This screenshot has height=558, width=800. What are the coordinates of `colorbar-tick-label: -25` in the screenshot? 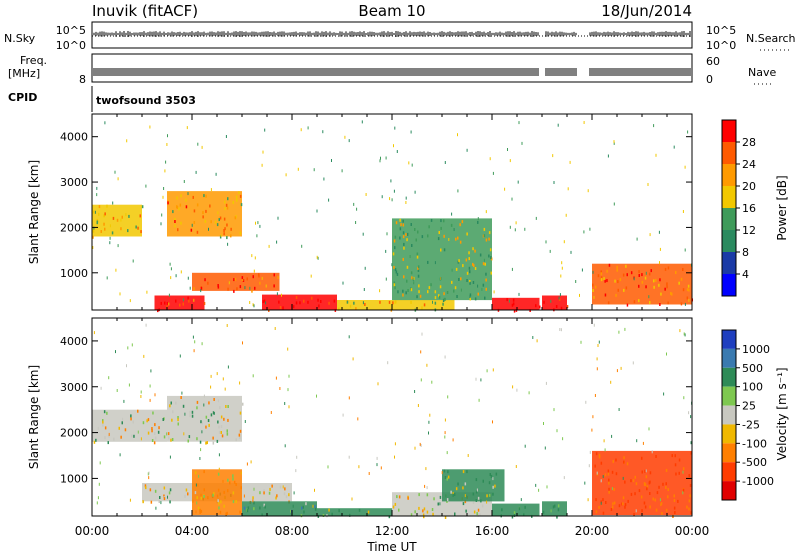 It's located at (751, 424).